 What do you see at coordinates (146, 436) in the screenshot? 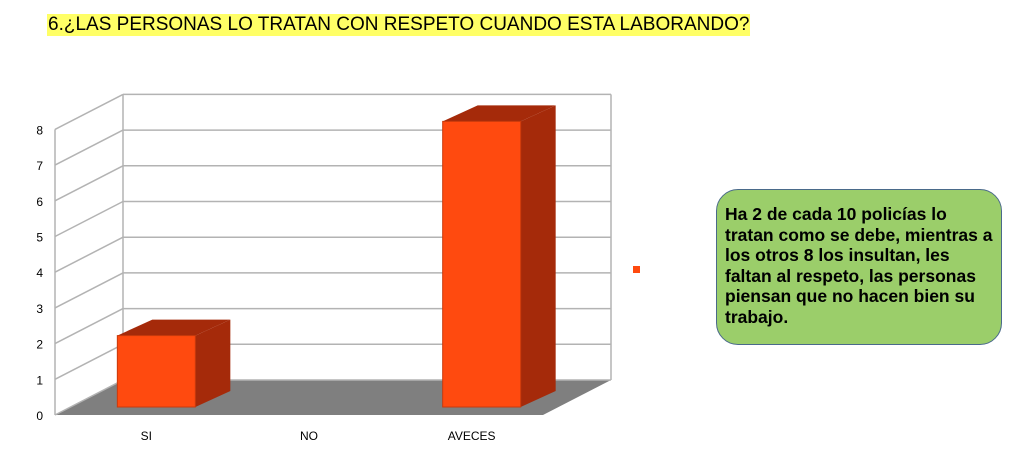
I see `svg-text: SI` at bounding box center [146, 436].